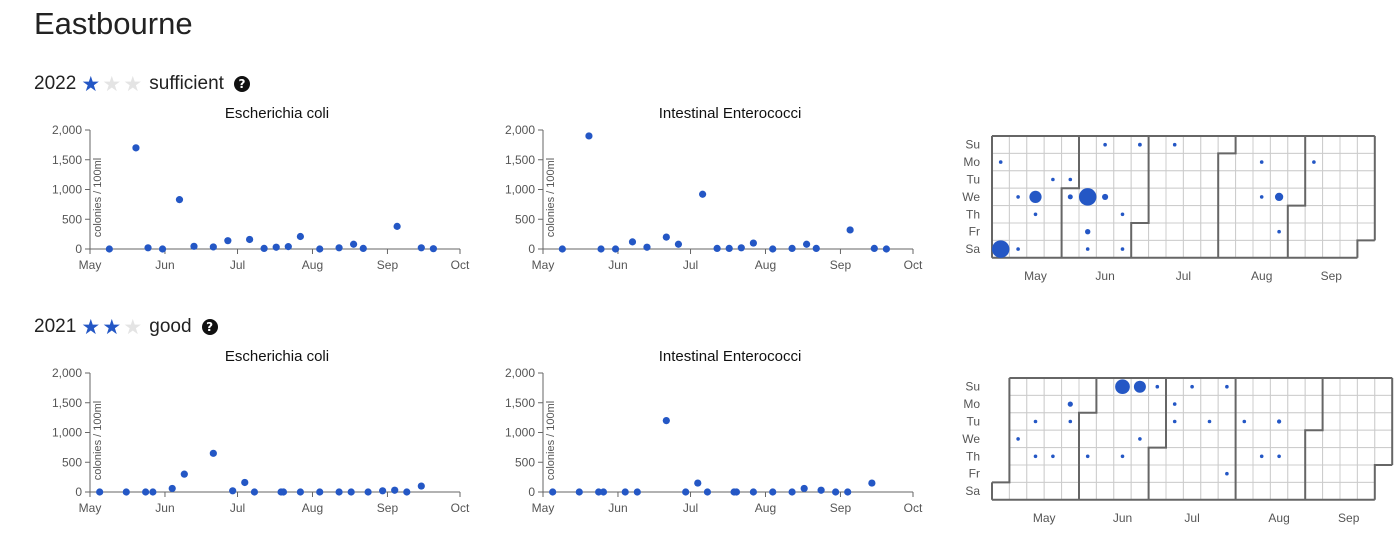 This screenshot has height=539, width=1400. Describe the element at coordinates (133, 84) in the screenshot. I see `star-empty-icon: ★` at that location.